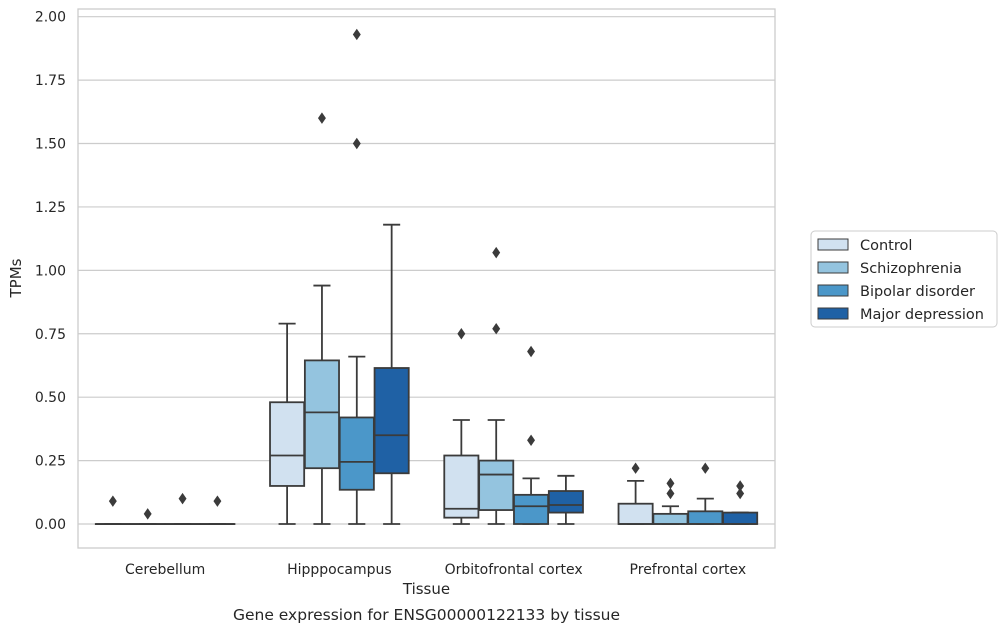 The width and height of the screenshot is (1007, 634). I want to click on y-tick-label: 1.00, so click(50, 271).